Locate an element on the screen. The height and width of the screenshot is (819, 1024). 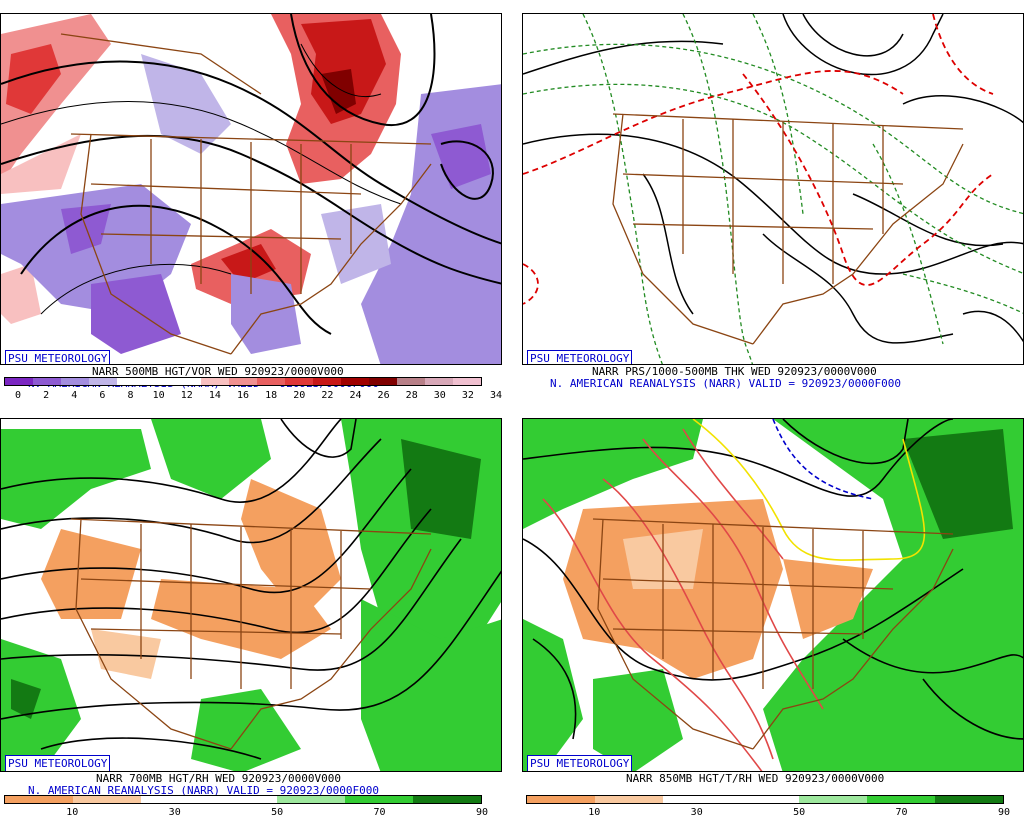
colorbar-tick-label: 22 is located at coordinates (327, 395).